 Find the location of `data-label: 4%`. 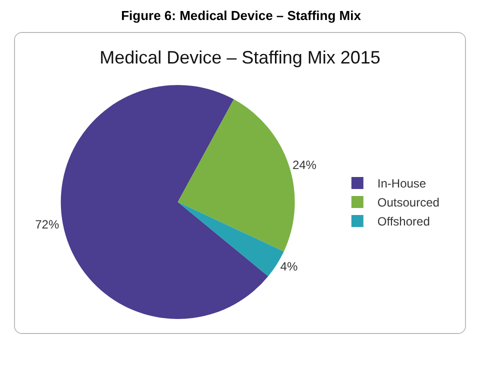

data-label: 4% is located at coordinates (289, 266).